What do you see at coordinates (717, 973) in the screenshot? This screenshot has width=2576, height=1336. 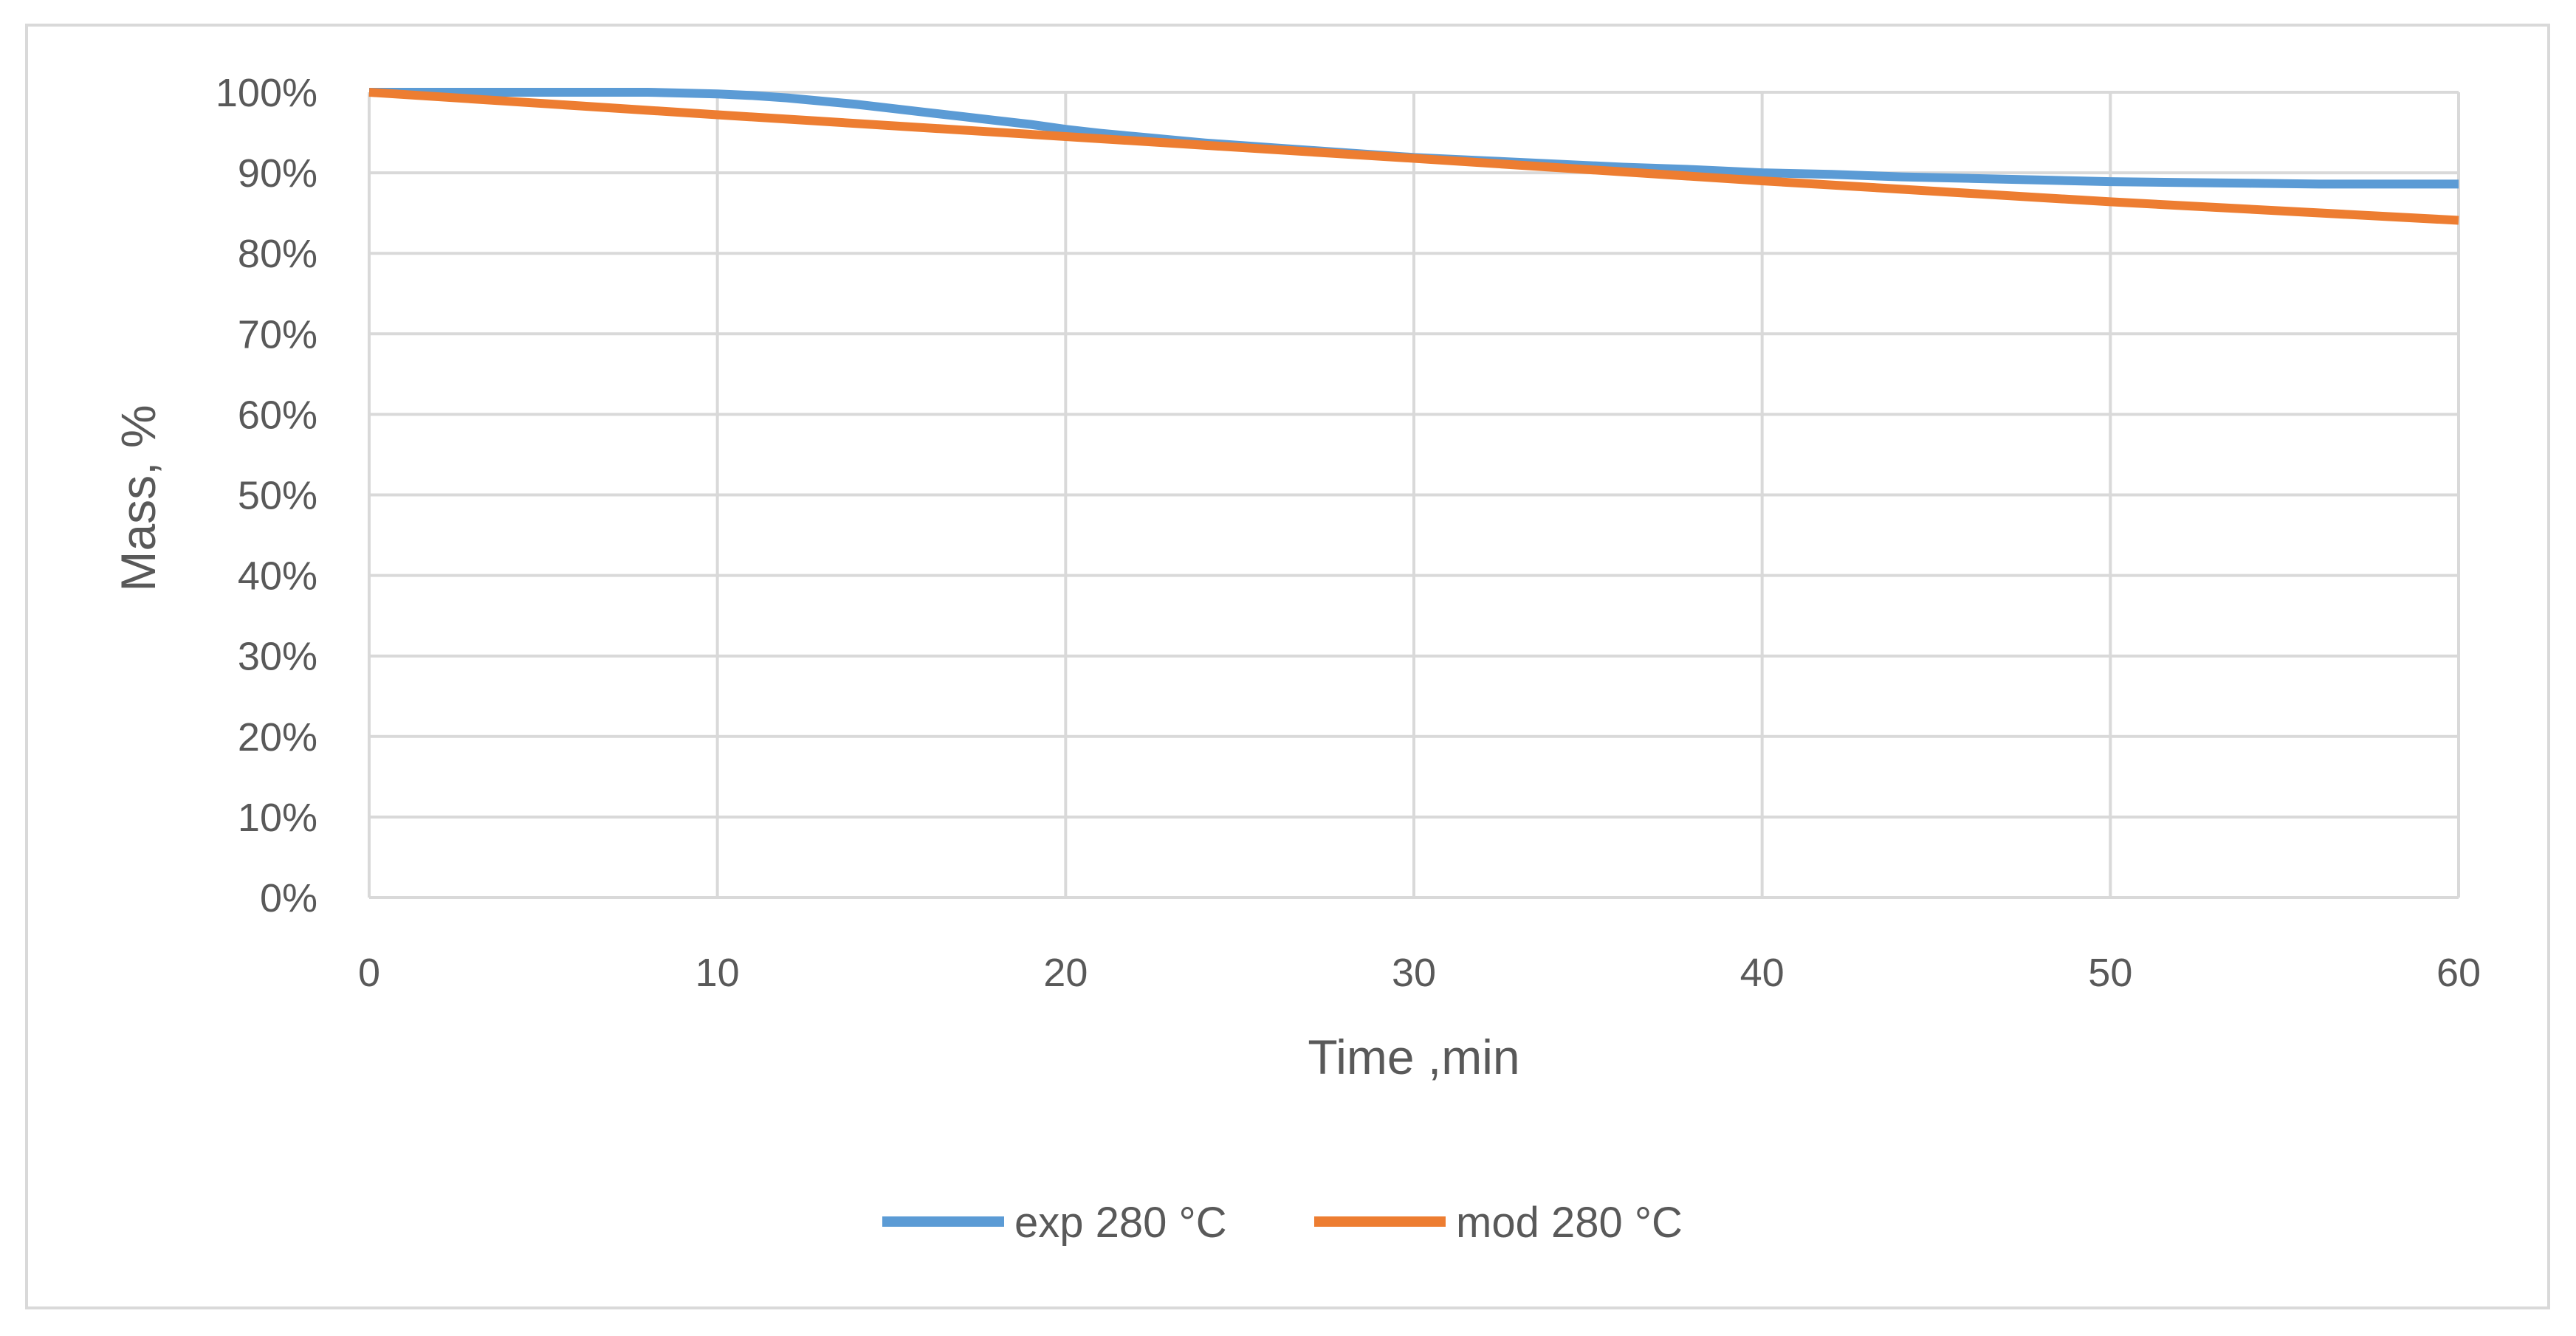 I see `x-tick-label: 10` at bounding box center [717, 973].